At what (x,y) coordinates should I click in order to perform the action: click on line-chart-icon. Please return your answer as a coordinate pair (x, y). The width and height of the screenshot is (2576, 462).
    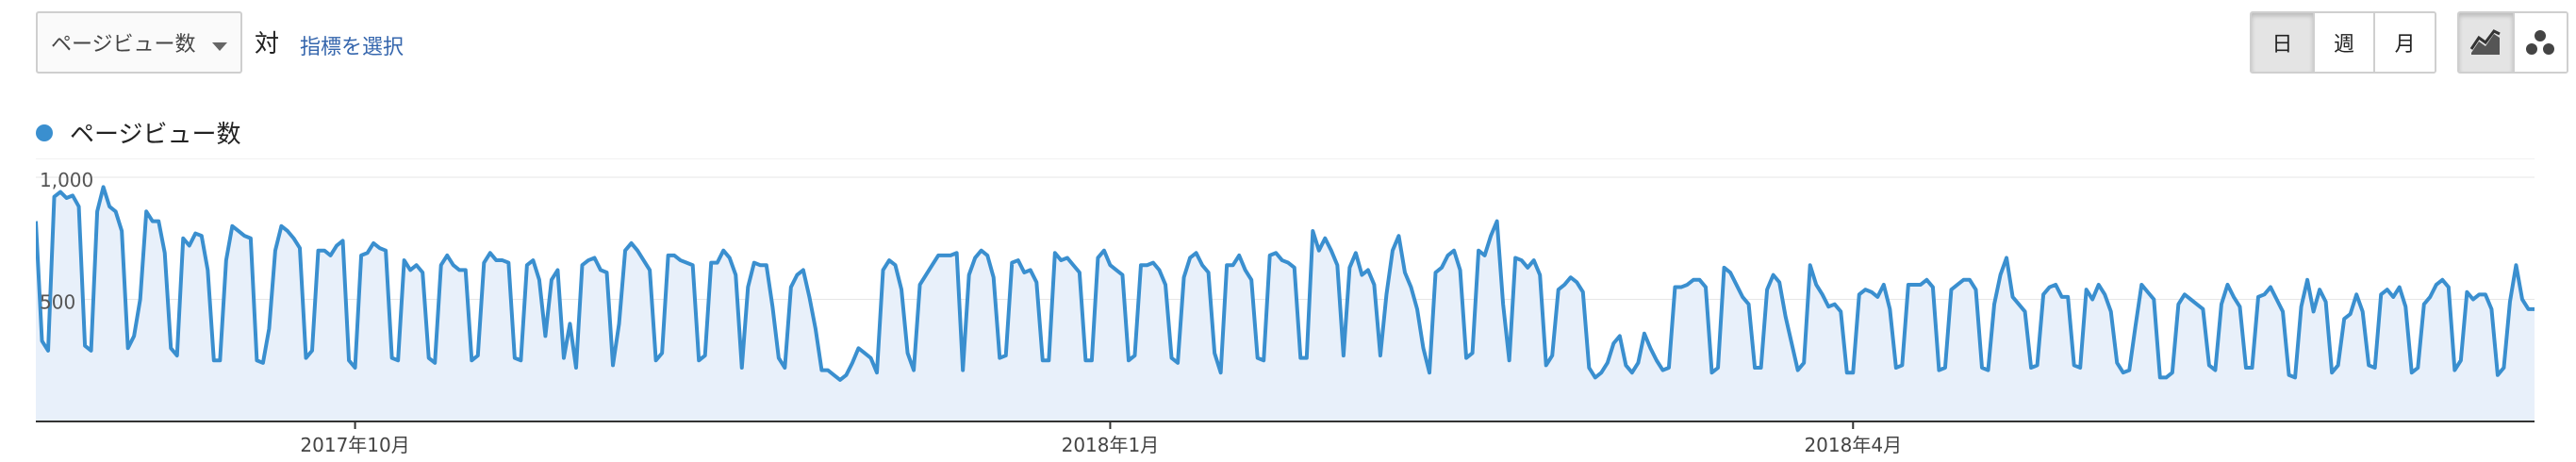
    Looking at the image, I should click on (2486, 42).